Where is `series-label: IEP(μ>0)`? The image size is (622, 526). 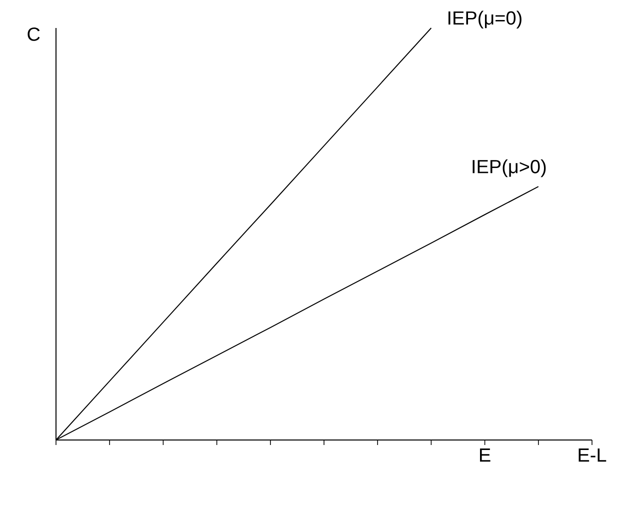
series-label: IEP(μ>0) is located at coordinates (509, 168).